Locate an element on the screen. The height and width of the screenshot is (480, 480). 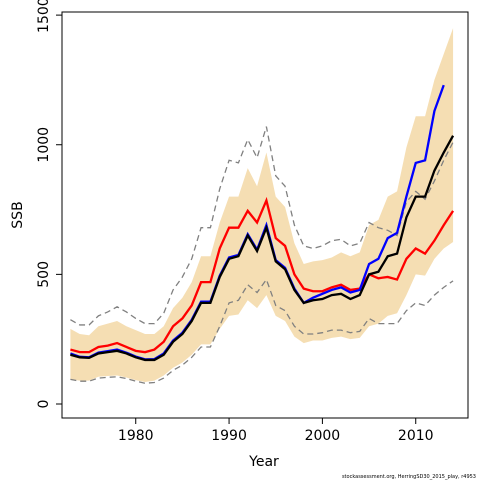
x-tick-label: 2000 is located at coordinates (323, 436).